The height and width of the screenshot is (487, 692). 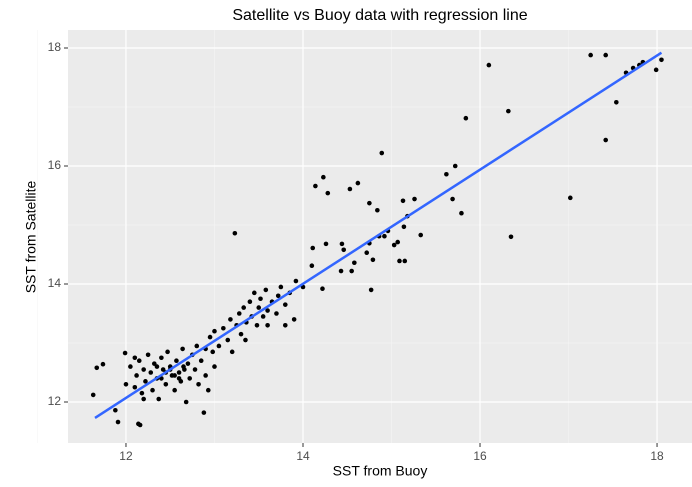 What do you see at coordinates (55, 401) in the screenshot?
I see `y-tick-label: 12` at bounding box center [55, 401].